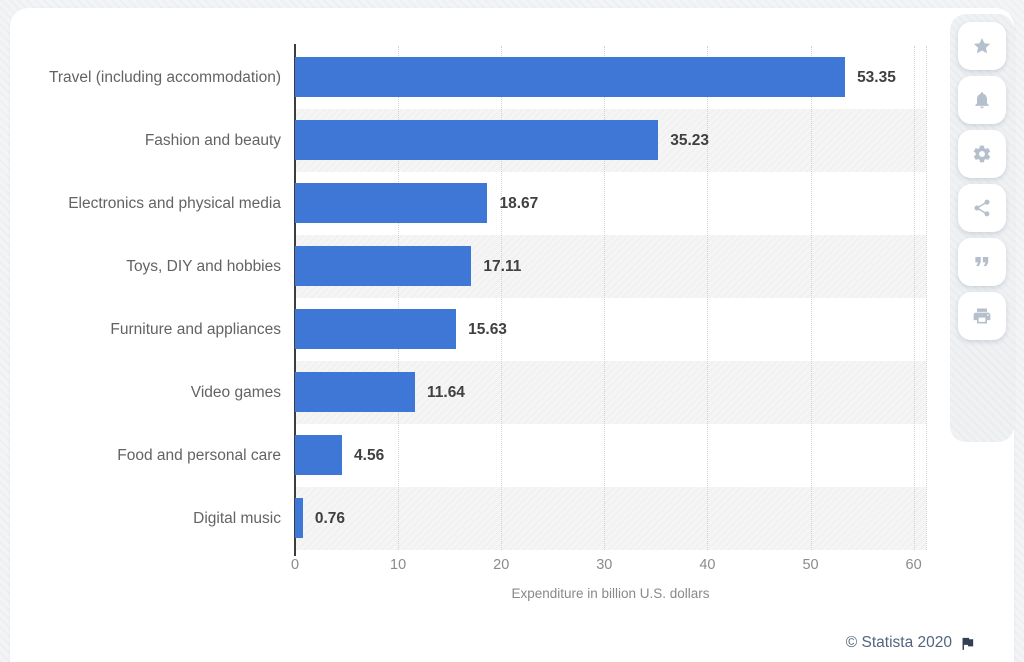 The height and width of the screenshot is (662, 1024). I want to click on gridline, so click(926, 298).